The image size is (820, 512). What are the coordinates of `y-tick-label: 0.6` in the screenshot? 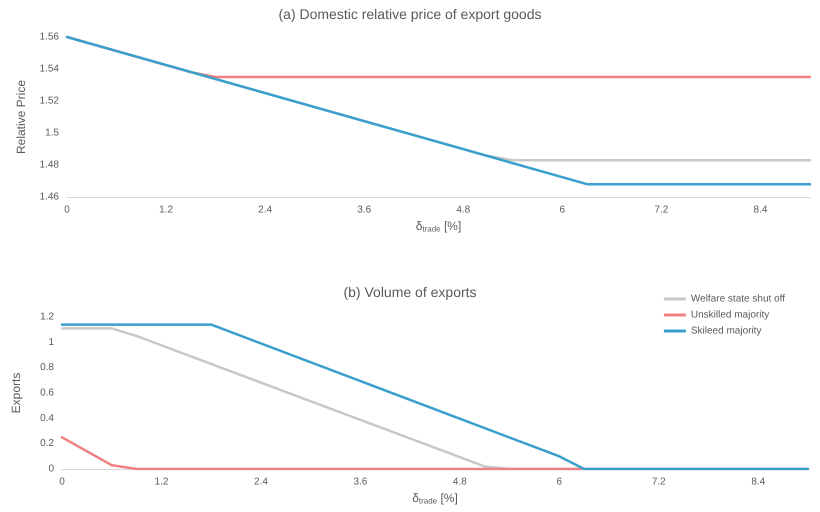 It's located at (47, 393).